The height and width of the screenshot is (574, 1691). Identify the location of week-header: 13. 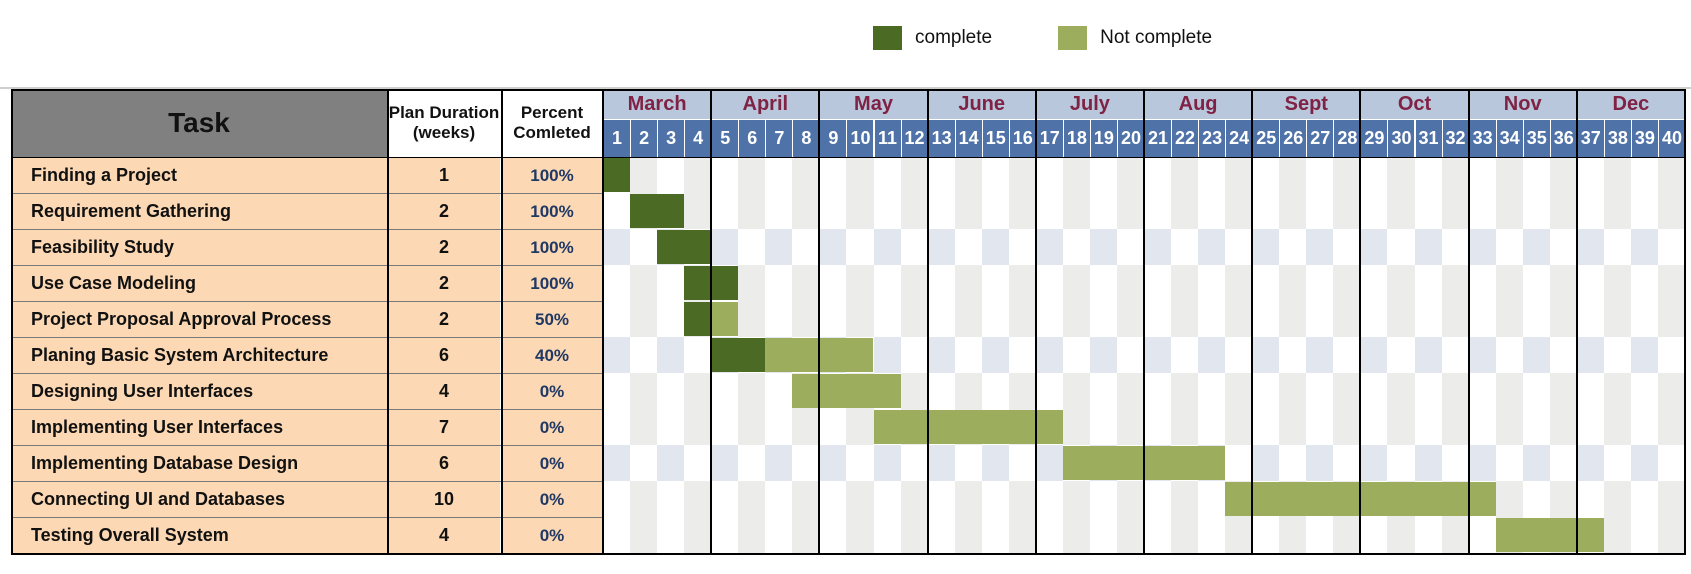
(941, 138).